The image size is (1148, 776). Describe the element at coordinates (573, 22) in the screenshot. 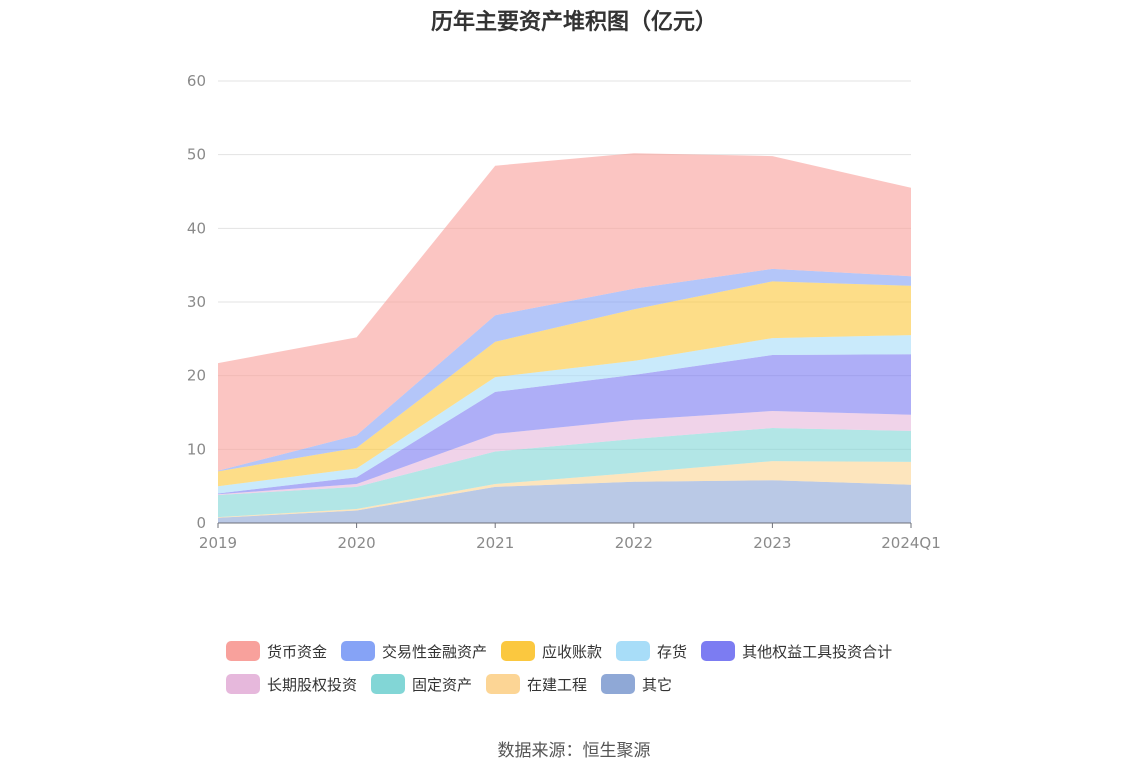

I see `chart-title: 历年主要资产堆积图（亿元）` at that location.